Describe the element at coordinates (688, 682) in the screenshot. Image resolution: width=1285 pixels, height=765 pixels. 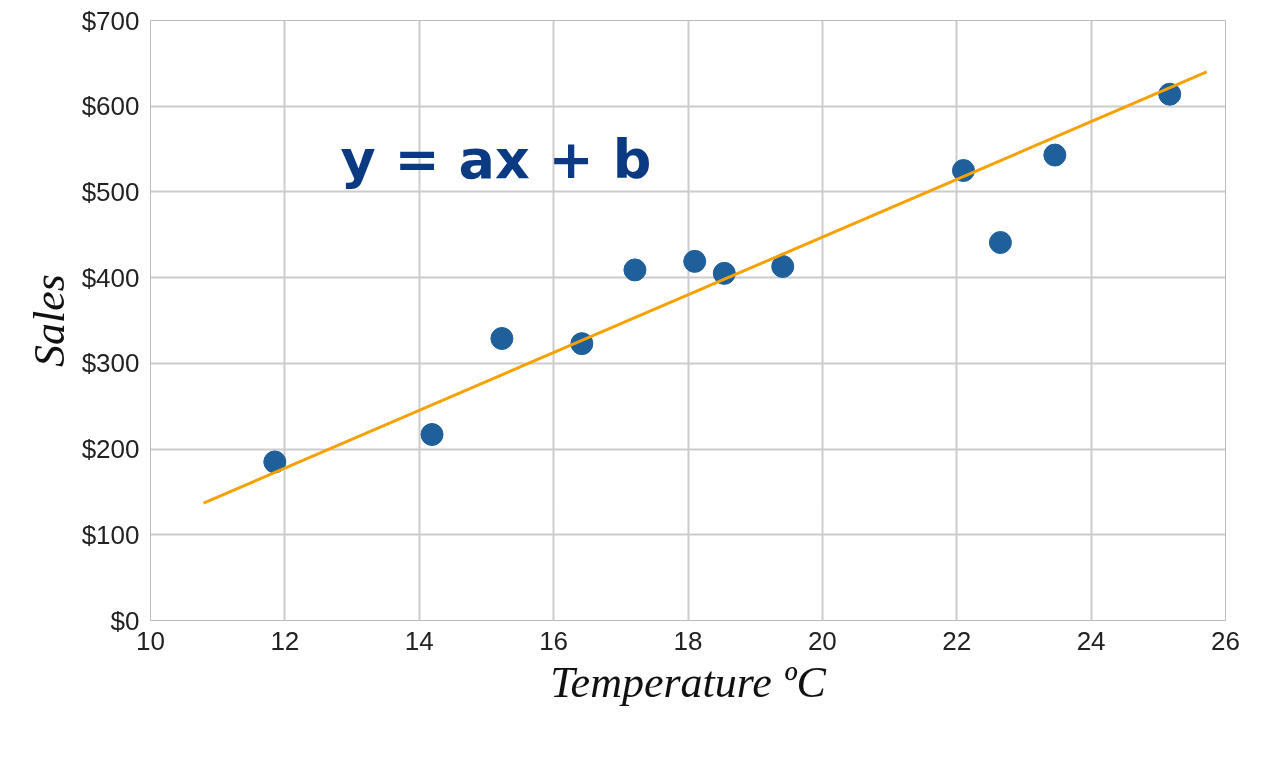
I see `x-axis-title: Temperature ºC` at that location.